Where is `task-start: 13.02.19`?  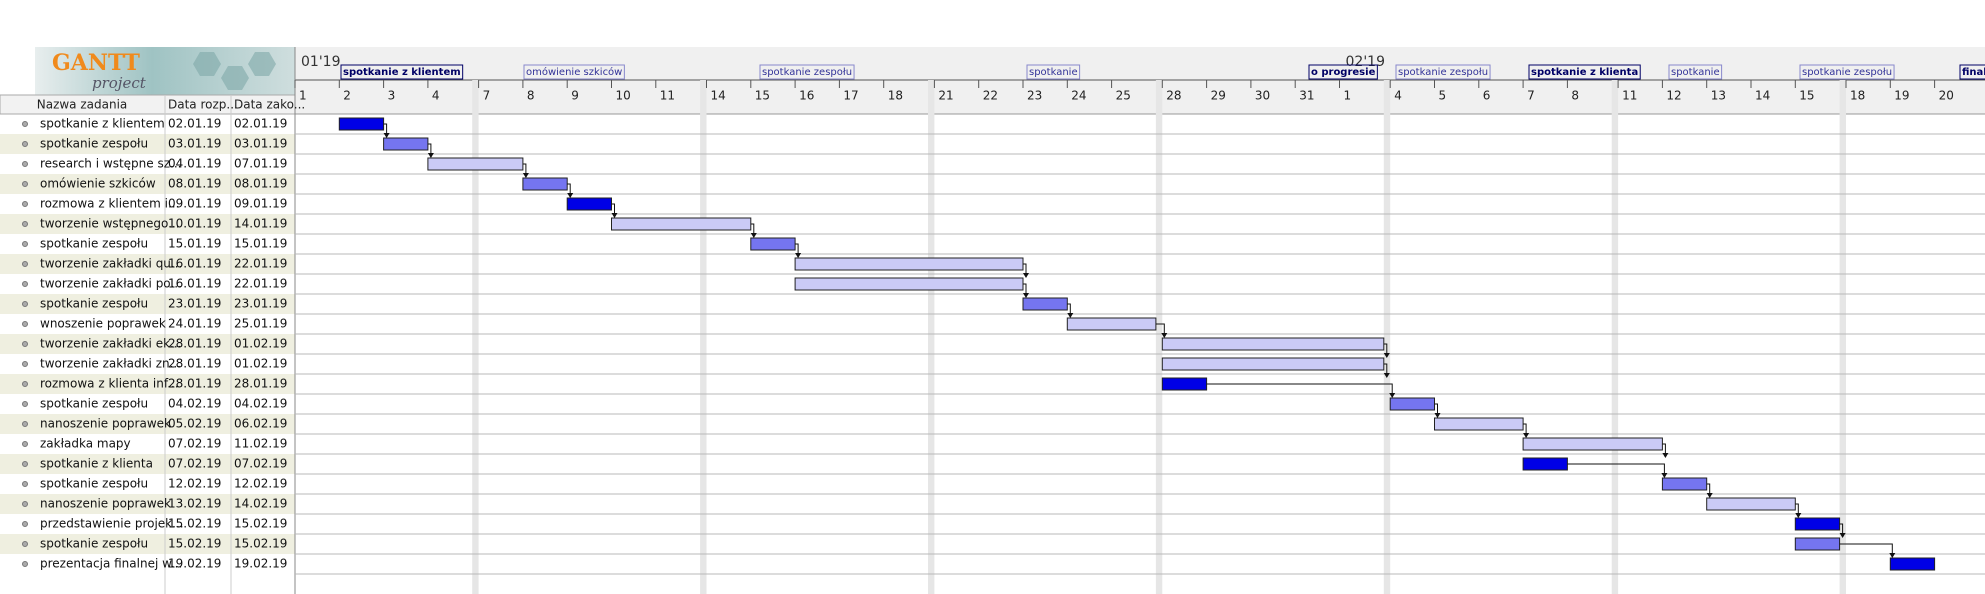 task-start: 13.02.19 is located at coordinates (194, 504).